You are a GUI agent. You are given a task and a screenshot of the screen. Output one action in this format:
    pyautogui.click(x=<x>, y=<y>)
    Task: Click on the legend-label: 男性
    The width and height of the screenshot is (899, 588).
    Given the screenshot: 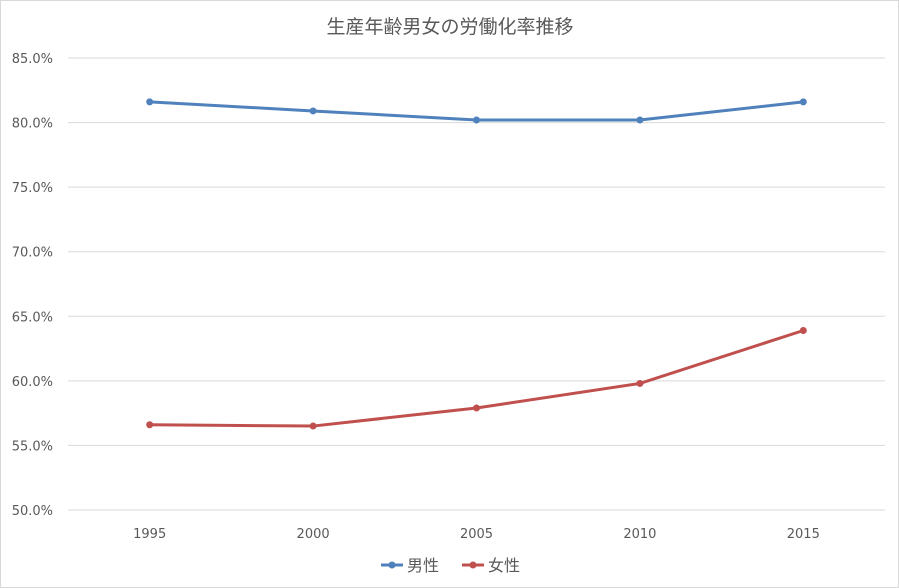 What is the action you would take?
    pyautogui.click(x=423, y=565)
    